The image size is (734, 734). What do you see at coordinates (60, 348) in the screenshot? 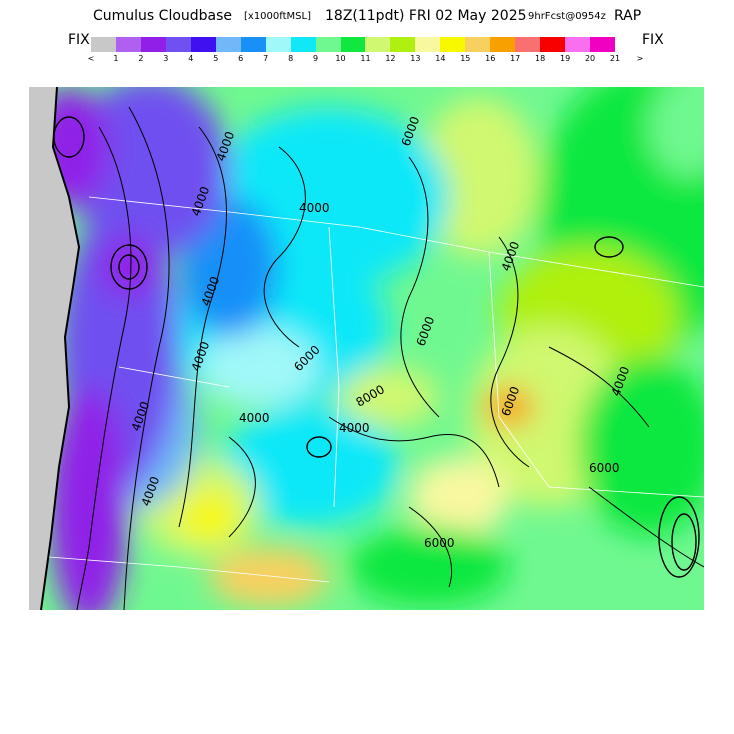
I see `coastline` at bounding box center [60, 348].